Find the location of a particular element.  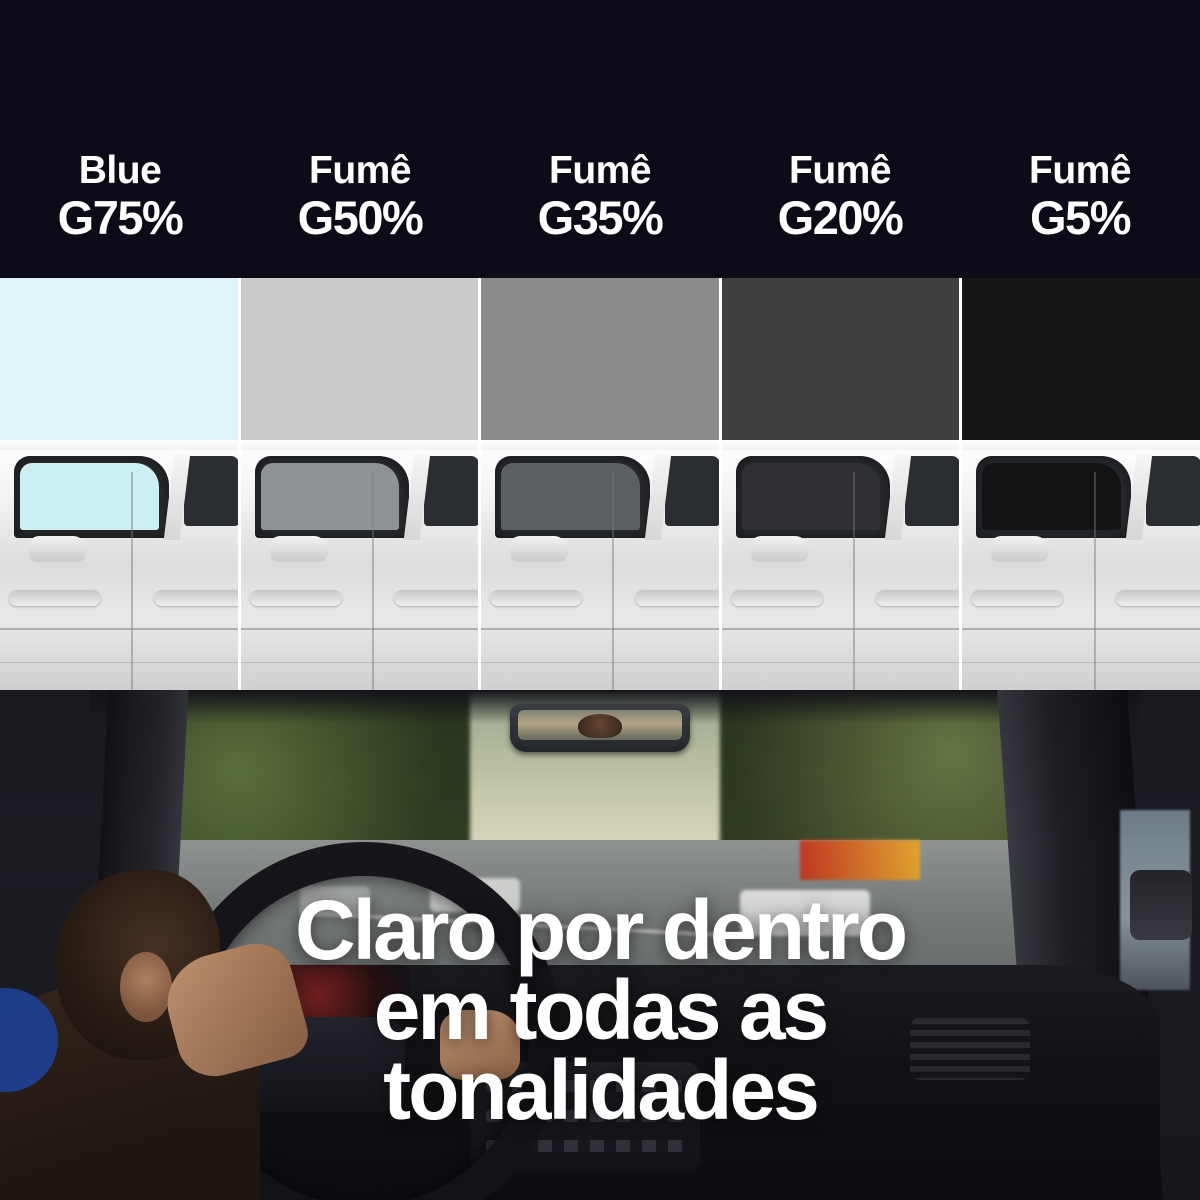

swatch-kind-5: Fumê is located at coordinates (1080, 170).